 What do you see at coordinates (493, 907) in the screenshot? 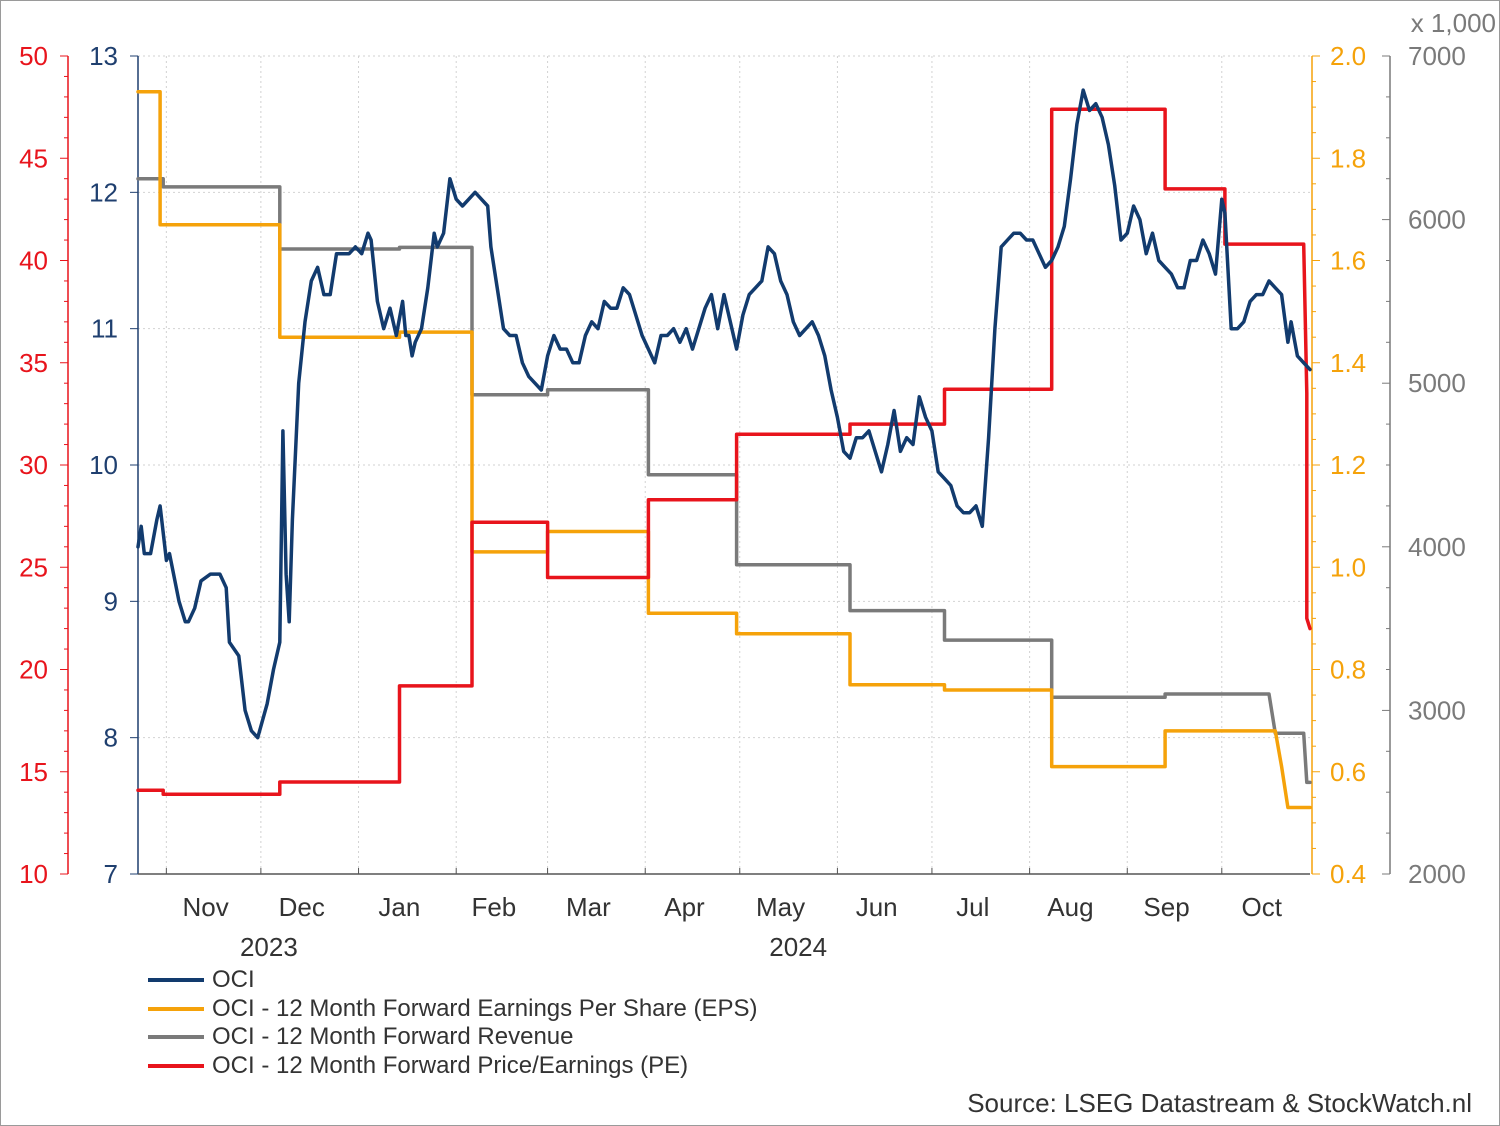
I see `x-tick-label-feb: Feb` at bounding box center [493, 907].